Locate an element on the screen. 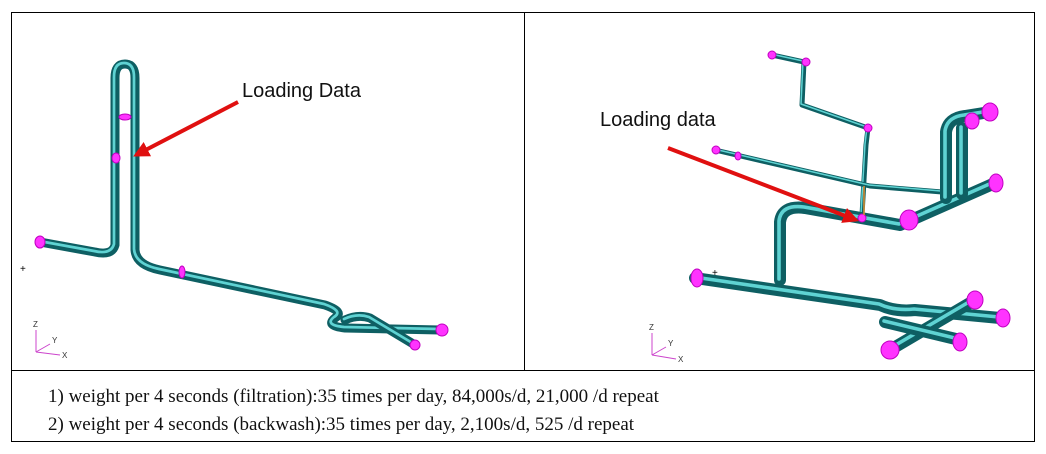 The height and width of the screenshot is (454, 1046). thin-pipes is located at coordinates (828, 135).